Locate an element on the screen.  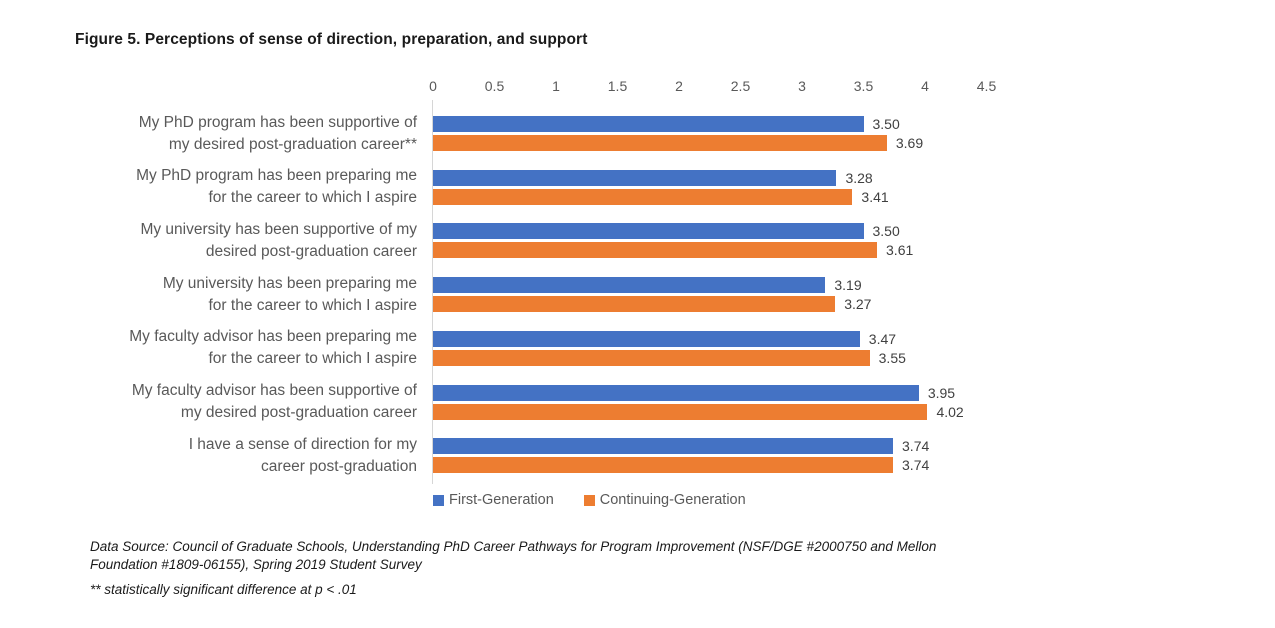
value-label: 3.61 is located at coordinates (900, 250).